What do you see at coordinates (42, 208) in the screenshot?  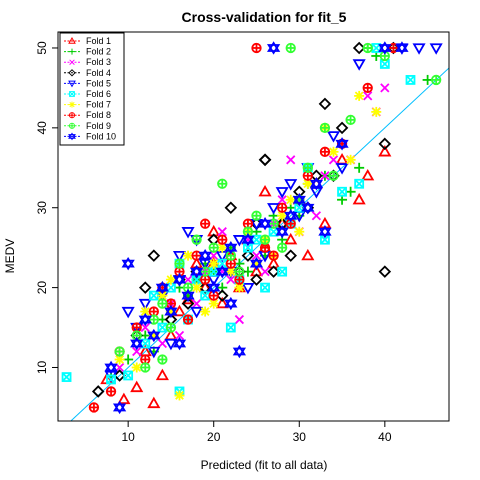 I see `y-tick-label: 30` at bounding box center [42, 208].